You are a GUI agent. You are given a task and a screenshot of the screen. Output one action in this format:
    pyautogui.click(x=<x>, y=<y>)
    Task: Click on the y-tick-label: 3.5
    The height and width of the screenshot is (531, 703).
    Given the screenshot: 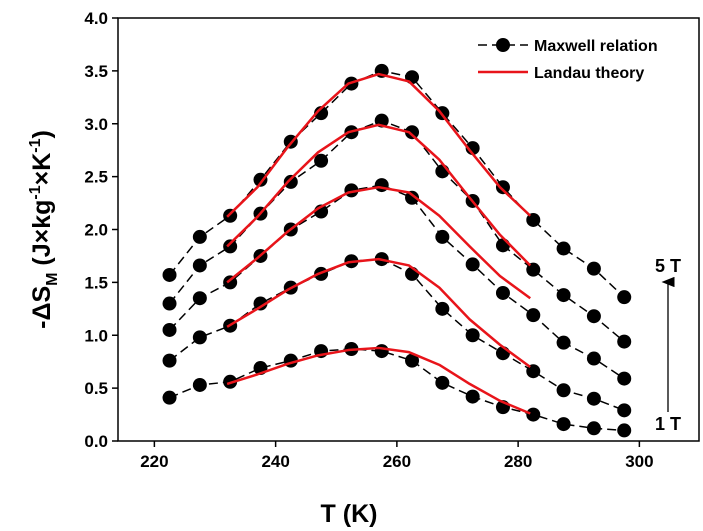 What is the action you would take?
    pyautogui.click(x=96, y=71)
    